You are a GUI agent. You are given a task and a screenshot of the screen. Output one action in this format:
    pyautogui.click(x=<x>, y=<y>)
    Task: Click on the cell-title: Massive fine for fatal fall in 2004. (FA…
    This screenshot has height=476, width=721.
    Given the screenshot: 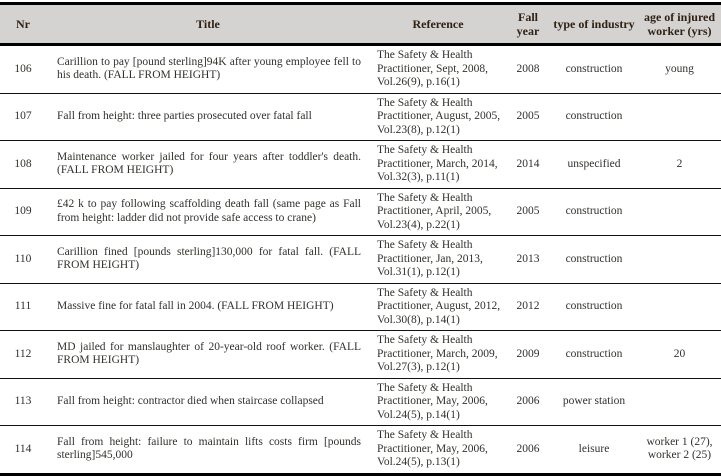 What is the action you would take?
    pyautogui.click(x=208, y=307)
    